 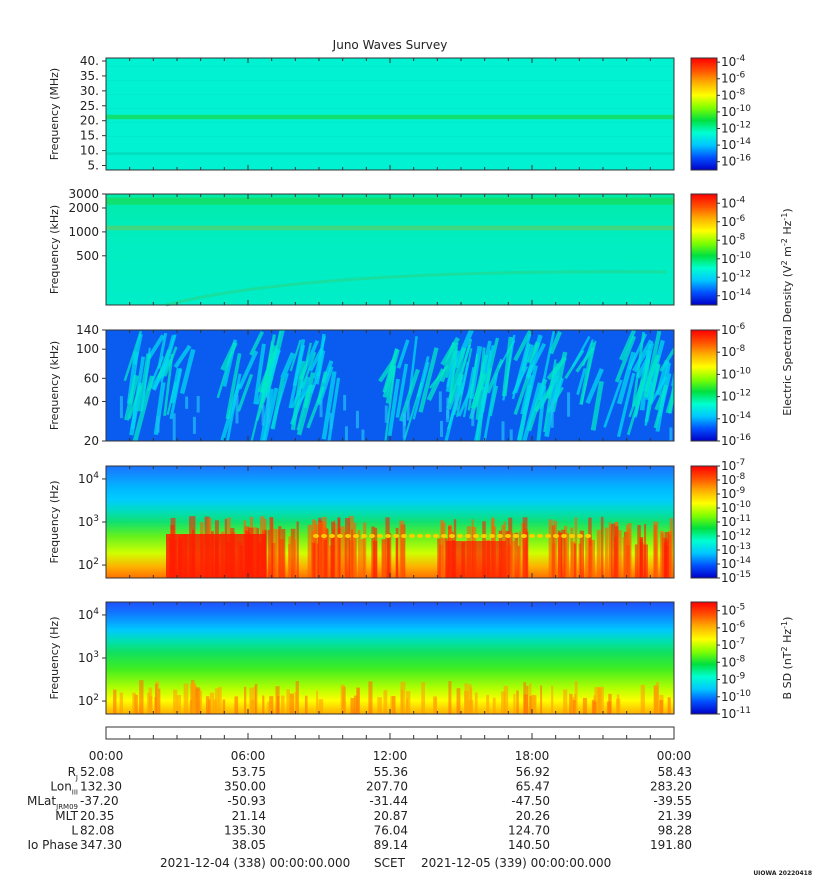 I want to click on y-axis-label: Frequency (kHz), so click(x=54, y=385).